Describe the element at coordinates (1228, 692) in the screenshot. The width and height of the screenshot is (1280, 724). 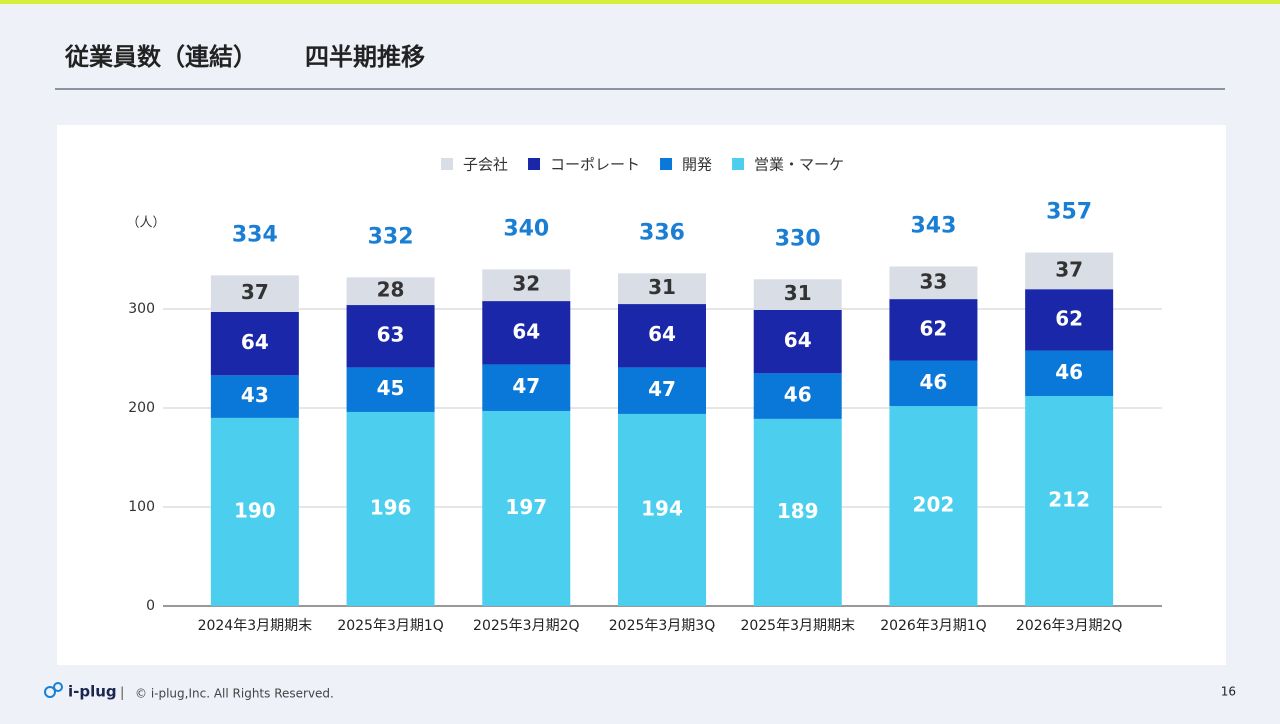
I see `page-number: 16` at that location.